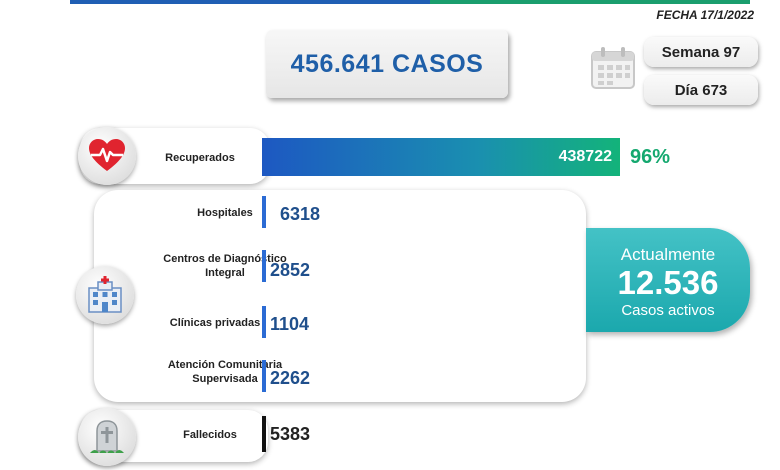 Image resolution: width=780 pixels, height=470 pixels. Describe the element at coordinates (105, 295) in the screenshot. I see `hospital-icon` at that location.